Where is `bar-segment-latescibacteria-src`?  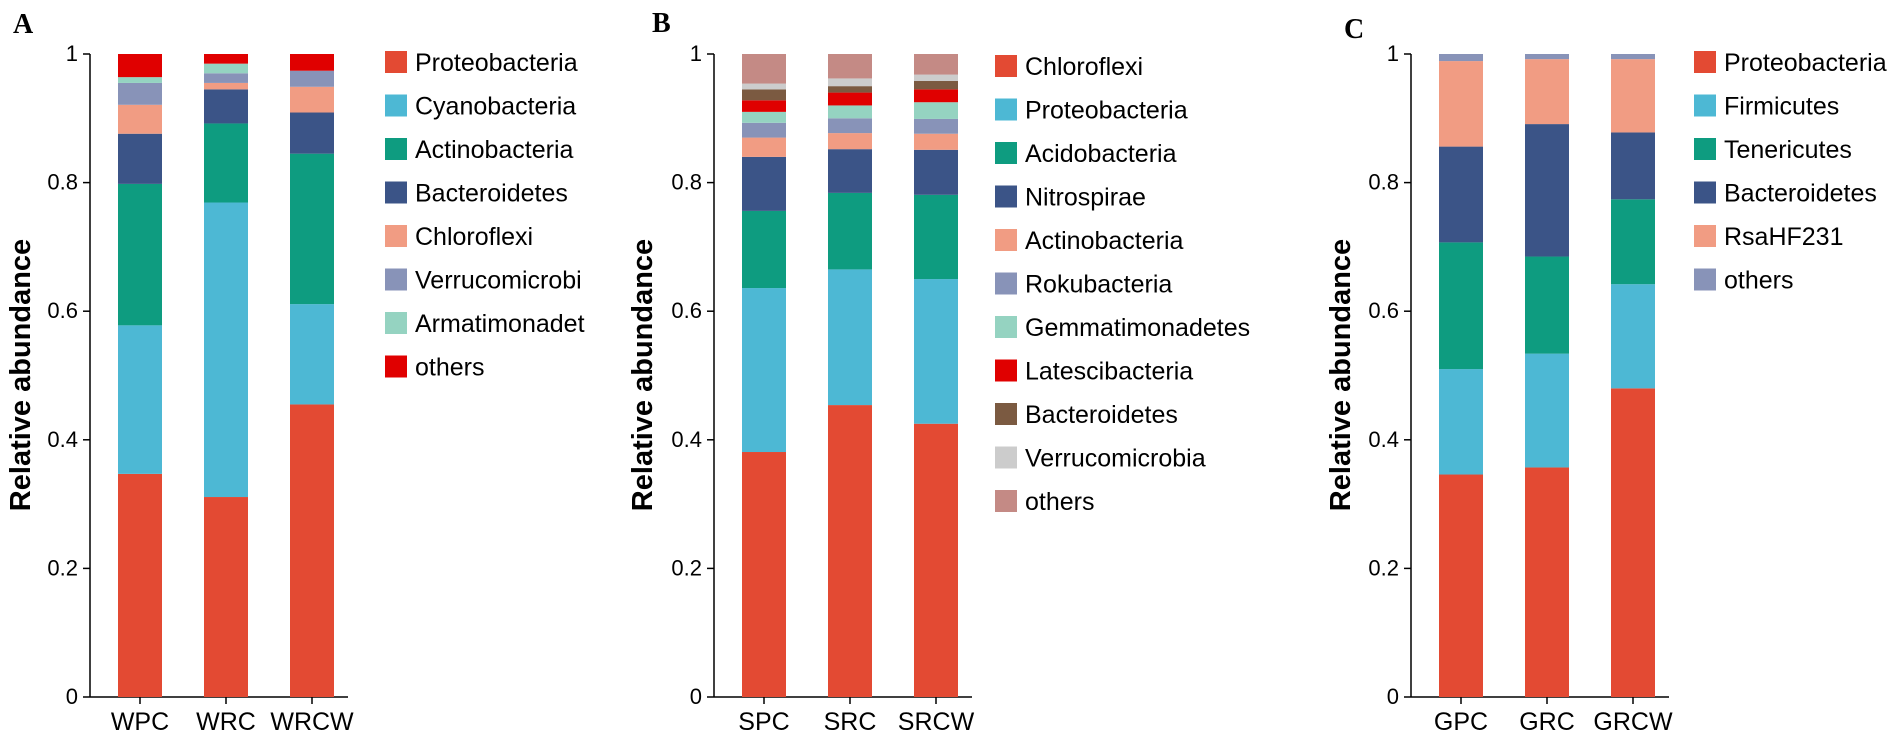 bar-segment-latescibacteria-src is located at coordinates (850, 99).